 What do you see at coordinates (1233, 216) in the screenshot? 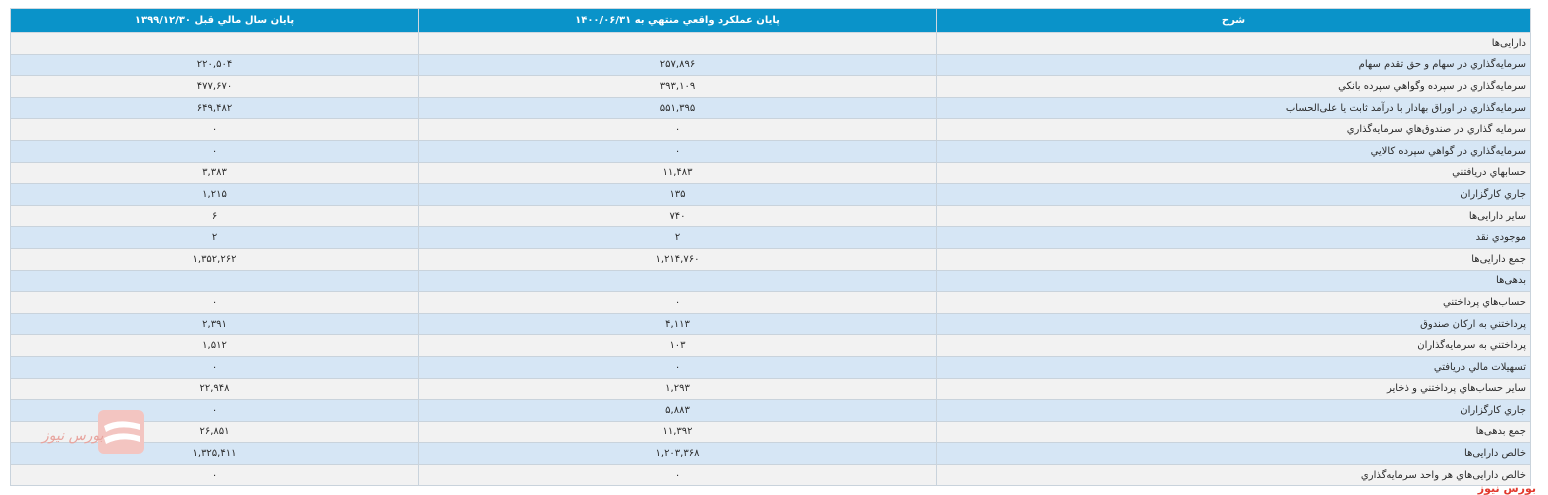
I see `row-description: سایر دارایی‌ها` at bounding box center [1233, 216].